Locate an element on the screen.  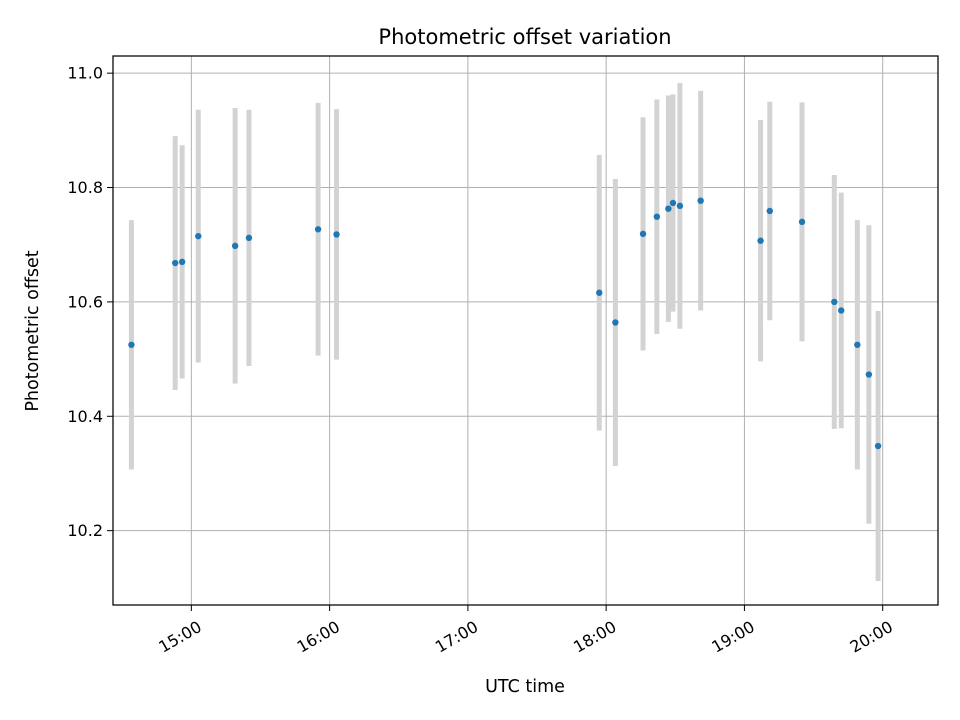
y-axis-label: Photometric offset is located at coordinates (33, 330).